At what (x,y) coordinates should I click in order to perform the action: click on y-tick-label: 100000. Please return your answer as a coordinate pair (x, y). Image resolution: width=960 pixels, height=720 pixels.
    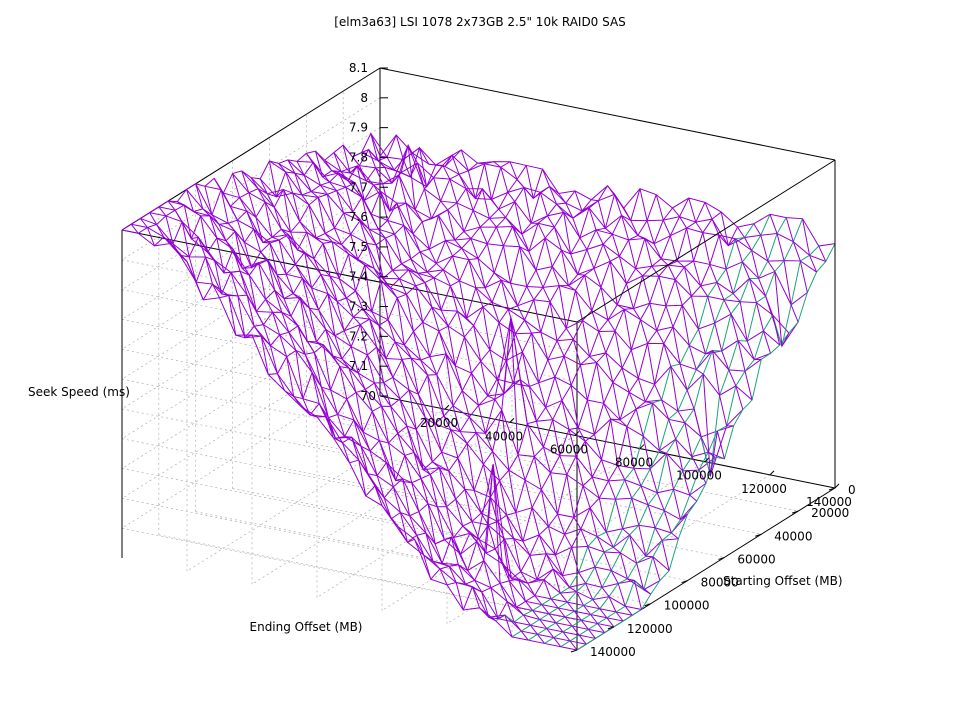
    Looking at the image, I should click on (687, 606).